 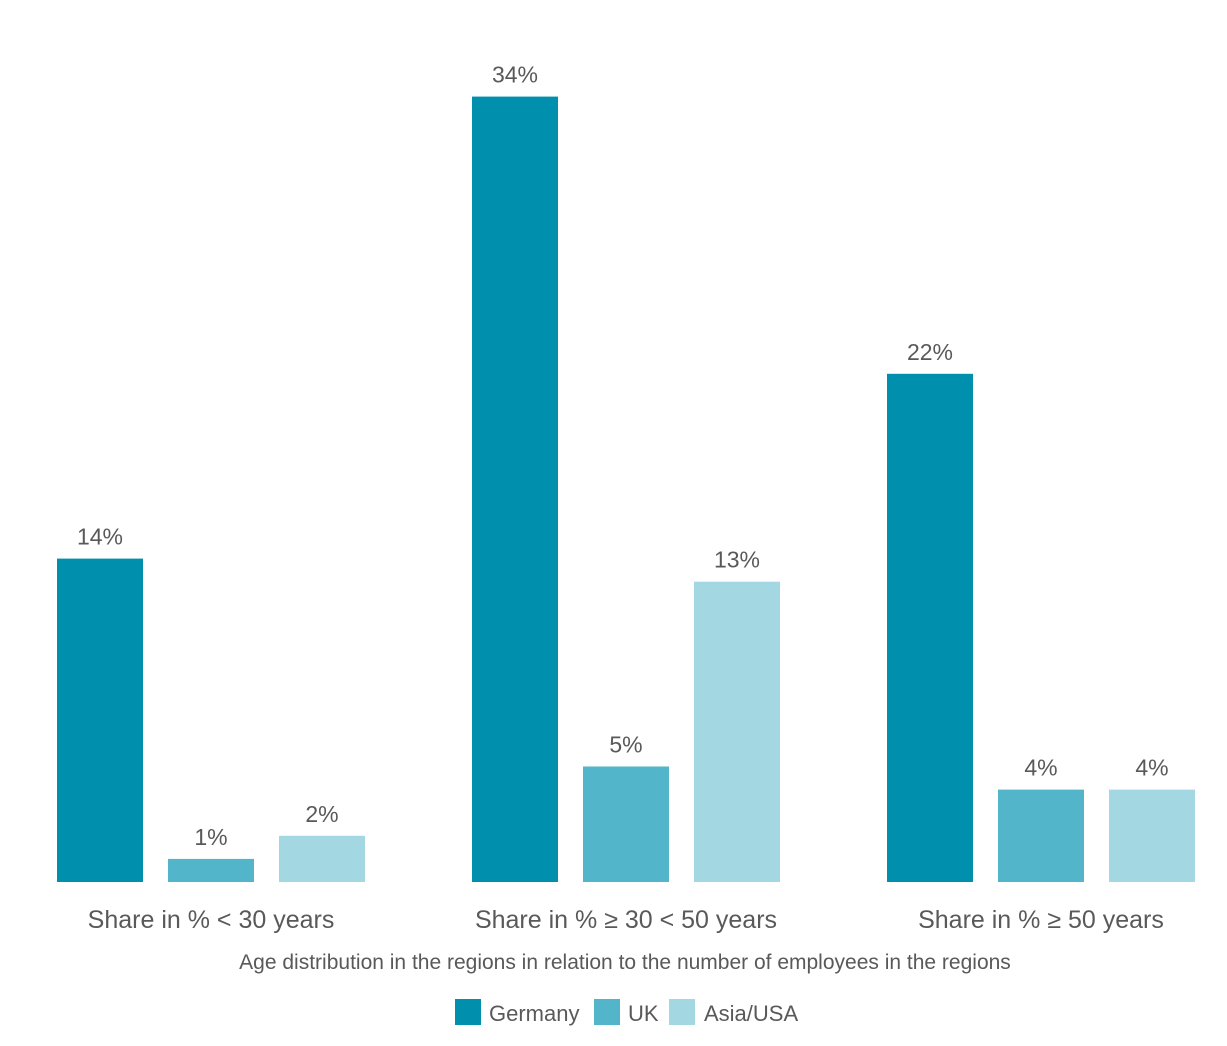 I want to click on data-label-uk-group-1: 1%, so click(x=210, y=837).